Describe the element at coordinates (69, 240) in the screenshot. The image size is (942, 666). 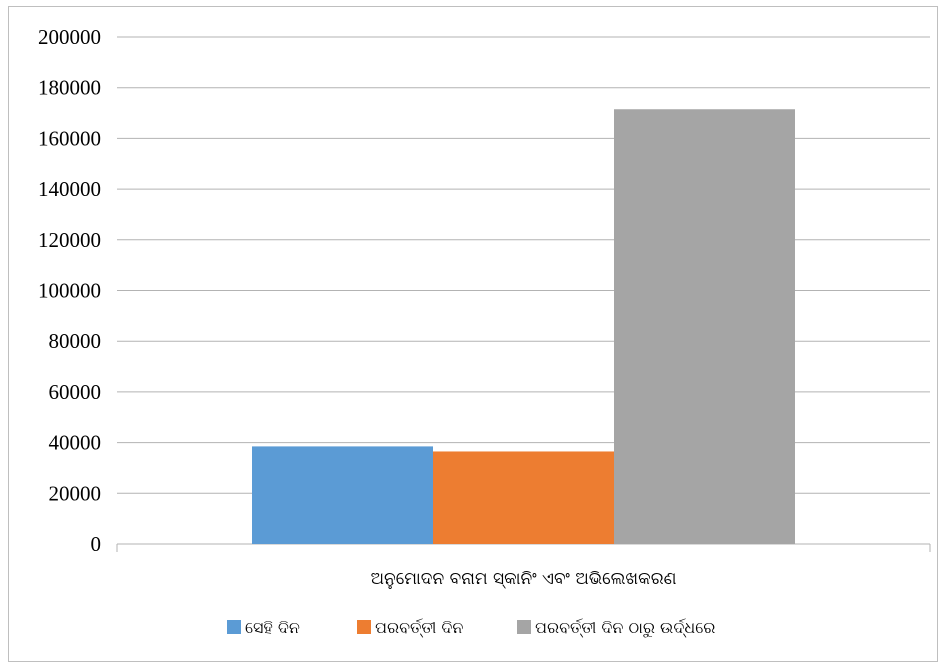
I see `y-tick-label: 120000` at that location.